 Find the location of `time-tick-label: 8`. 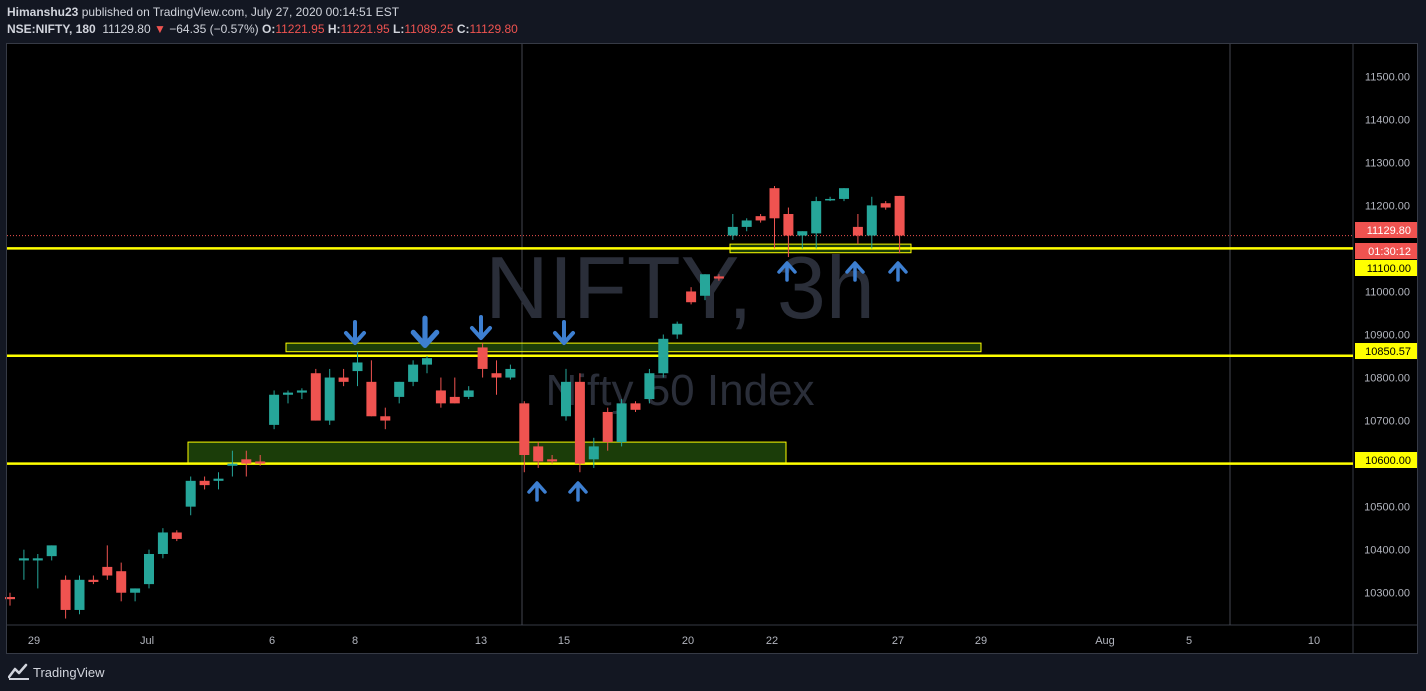

time-tick-label: 8 is located at coordinates (355, 641).